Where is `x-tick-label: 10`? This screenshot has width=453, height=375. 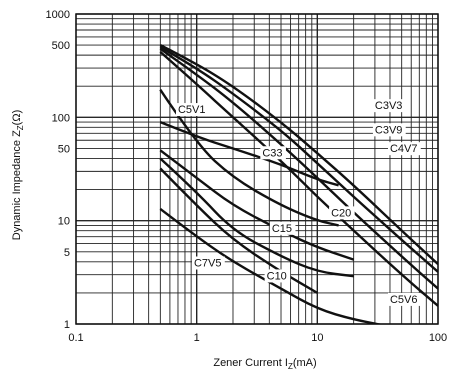 x-tick-label: 10 is located at coordinates (317, 338).